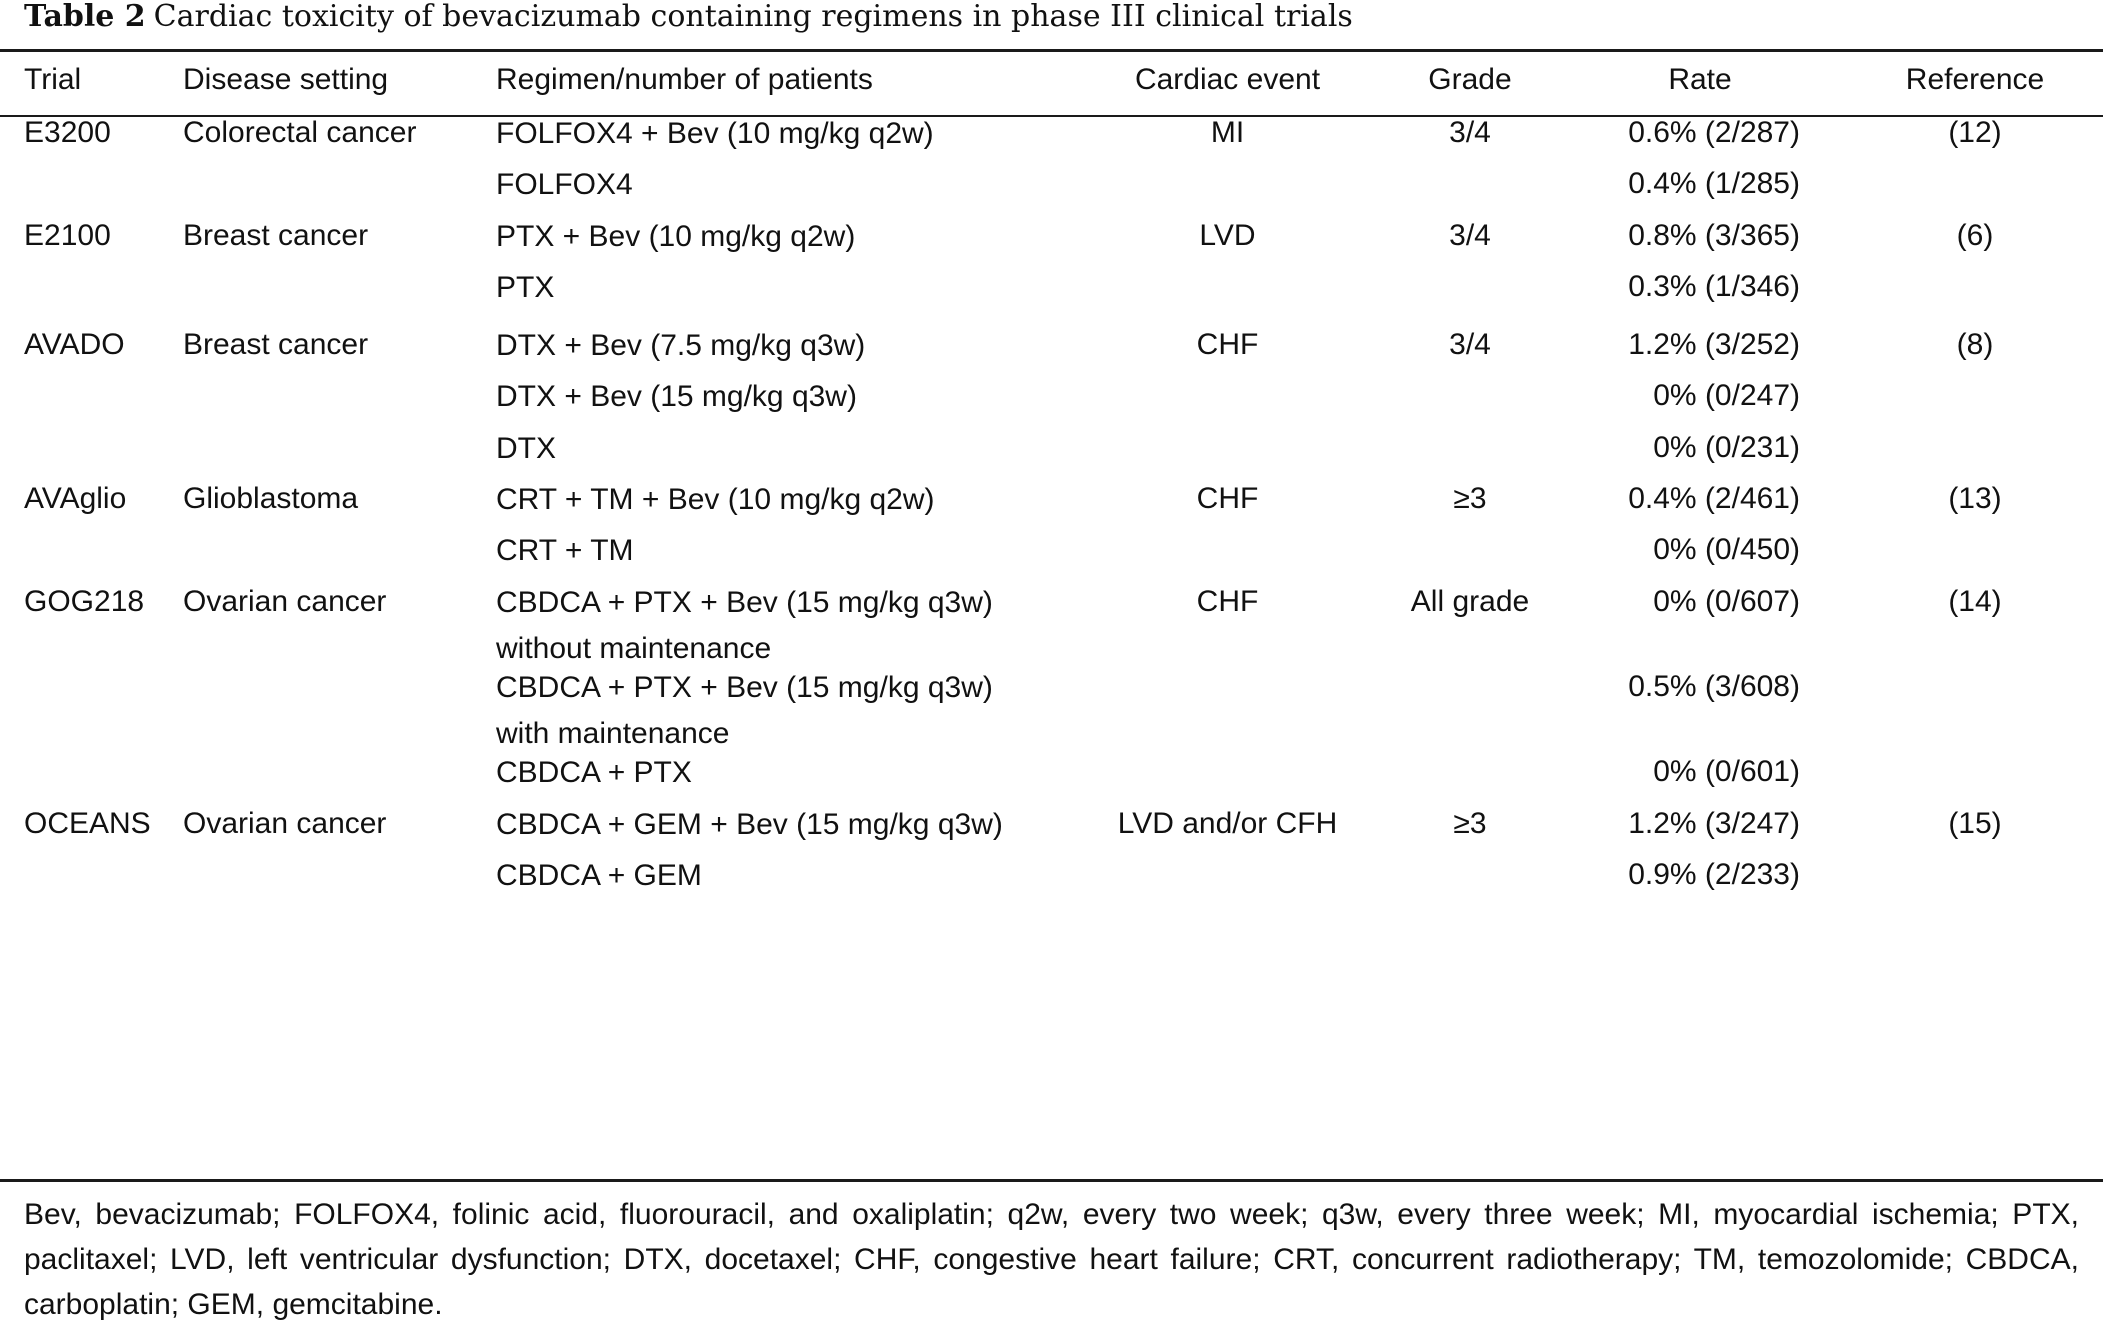  I want to click on cell-regimen: CRT + TM + Bev (10 mg/kg q2w), so click(715, 500).